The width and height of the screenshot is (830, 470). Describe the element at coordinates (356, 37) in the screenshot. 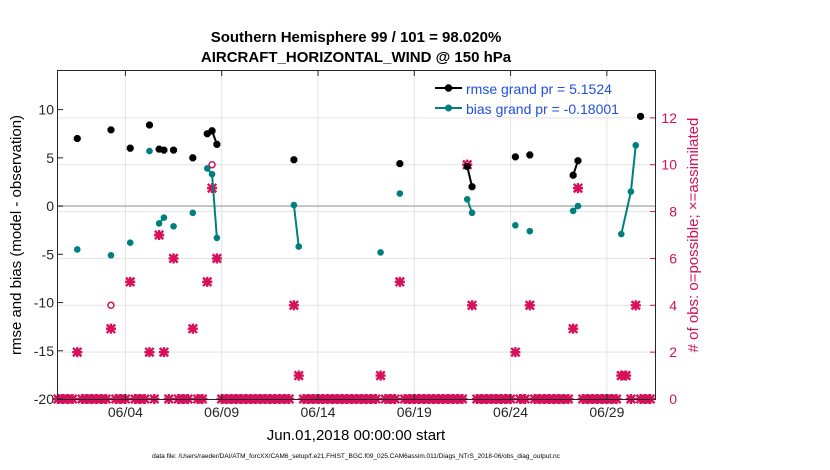

I see `chart-title-line1: Southern Hemisphere 99 / 101 = 98.020%` at that location.